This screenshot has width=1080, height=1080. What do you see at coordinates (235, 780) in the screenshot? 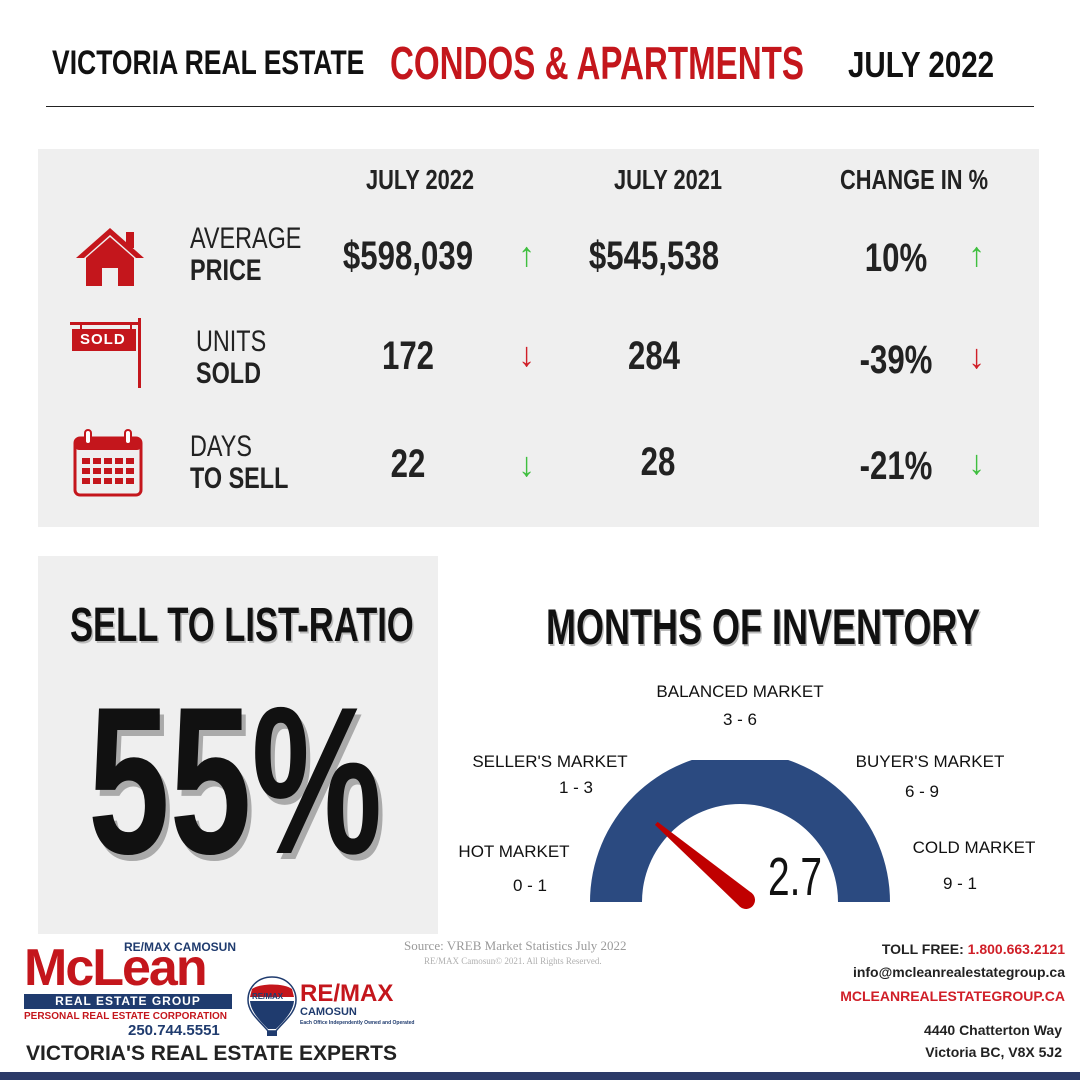
I see `ratio-value: 55%` at bounding box center [235, 780].